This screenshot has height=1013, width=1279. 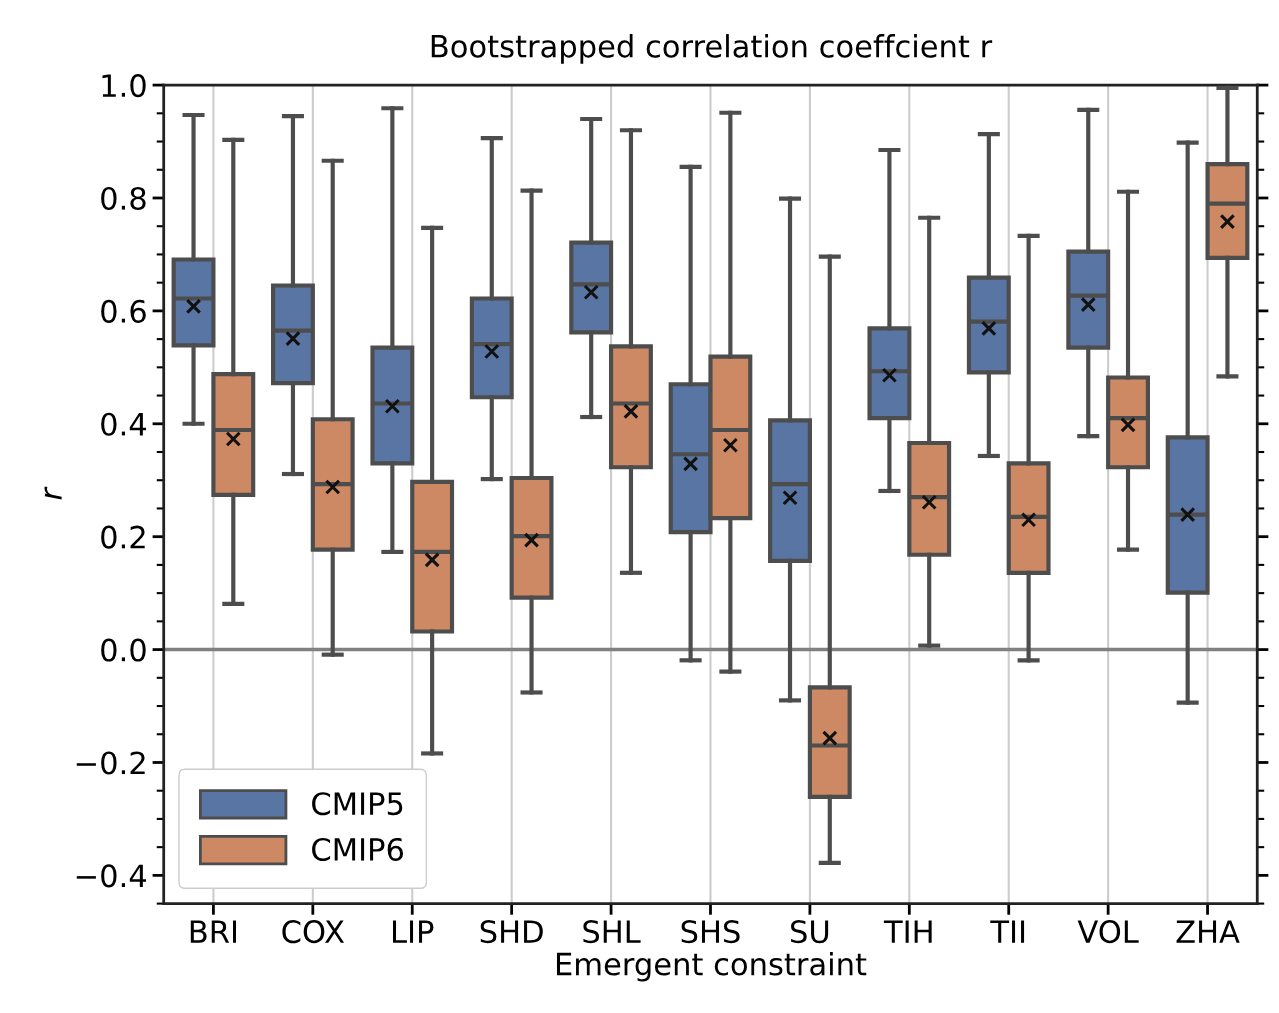 What do you see at coordinates (711, 966) in the screenshot?
I see `x-axis-title: Emergent constraint` at bounding box center [711, 966].